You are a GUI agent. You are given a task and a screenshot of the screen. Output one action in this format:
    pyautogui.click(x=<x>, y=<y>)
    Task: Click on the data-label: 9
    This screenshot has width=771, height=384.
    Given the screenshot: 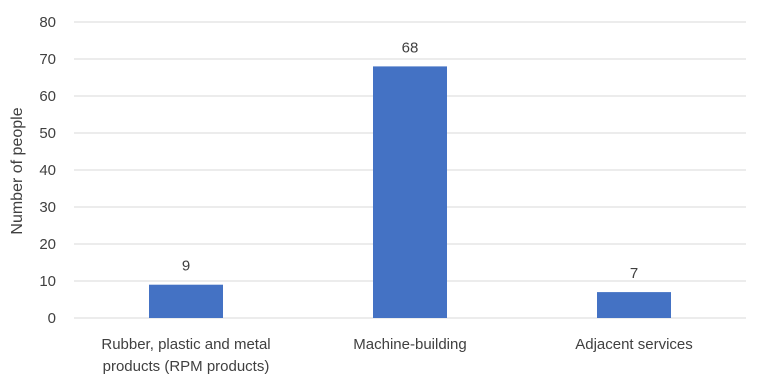 What is the action you would take?
    pyautogui.click(x=186, y=266)
    